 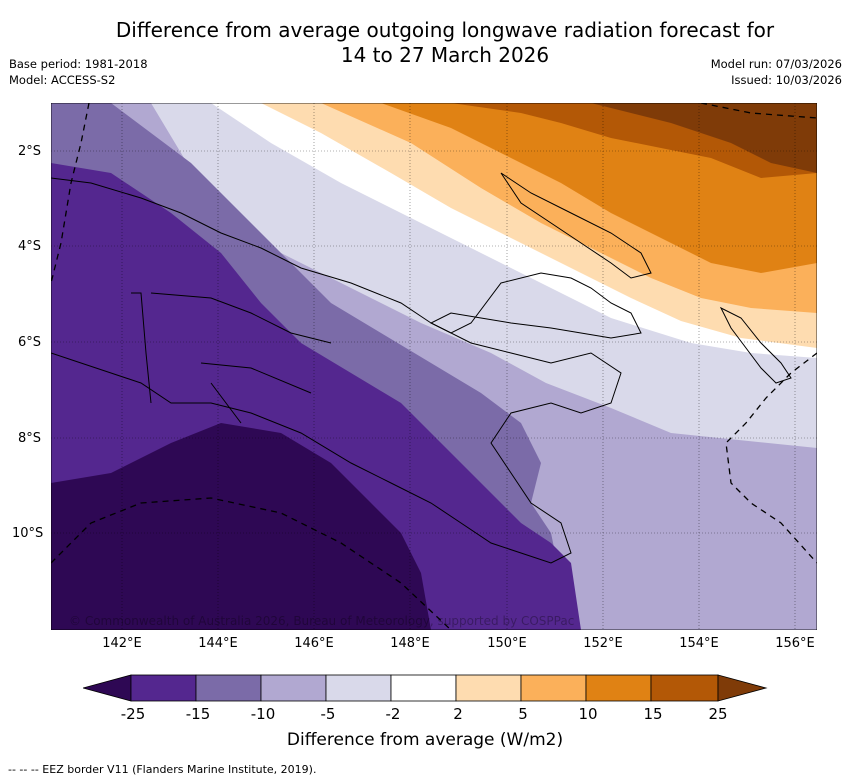 I want to click on colorbar-tick: 2, so click(x=458, y=714).